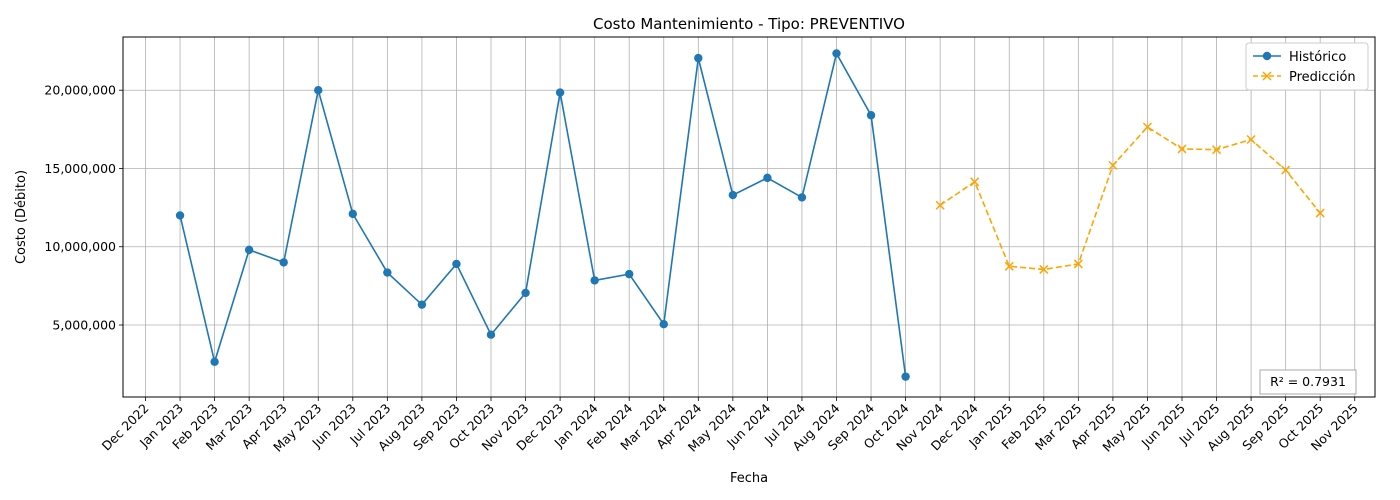  Describe the element at coordinates (1267, 76) in the screenshot. I see `legend-marker-prediccion` at that location.